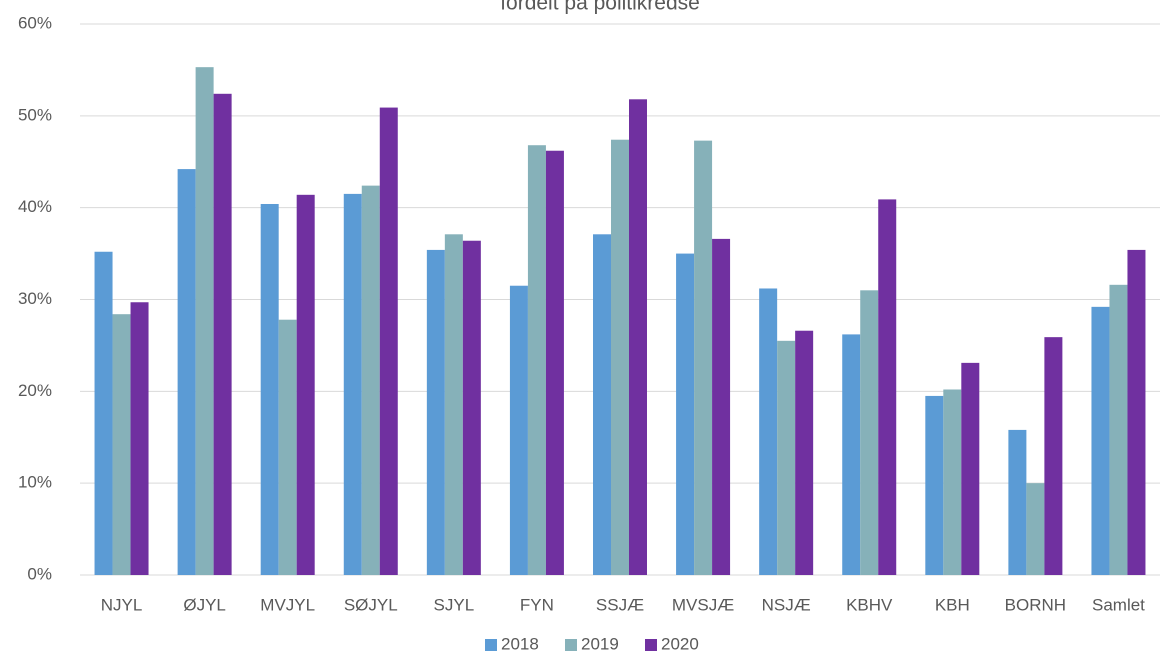  What do you see at coordinates (620, 604) in the screenshot?
I see `x-tick-label: SSJÆ` at bounding box center [620, 604].